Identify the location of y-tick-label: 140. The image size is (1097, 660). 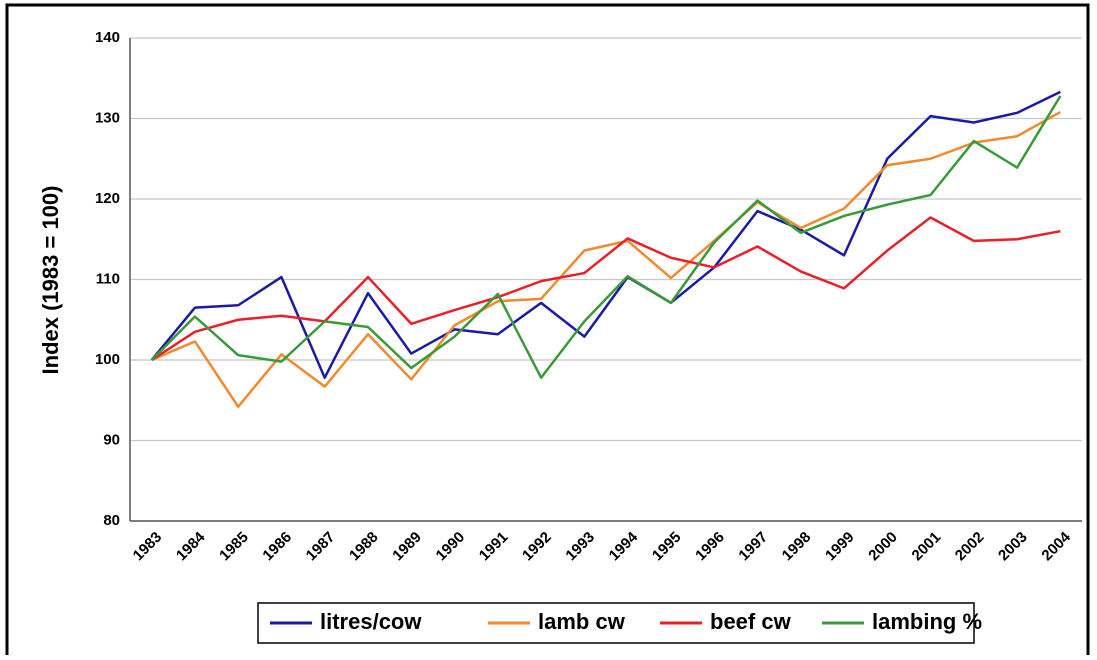
(107, 37).